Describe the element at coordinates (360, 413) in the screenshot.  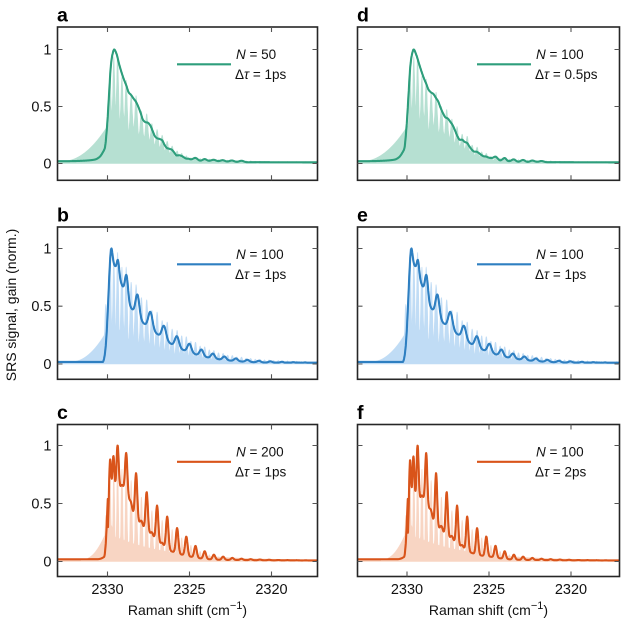
I see `svg-text: f` at that location.